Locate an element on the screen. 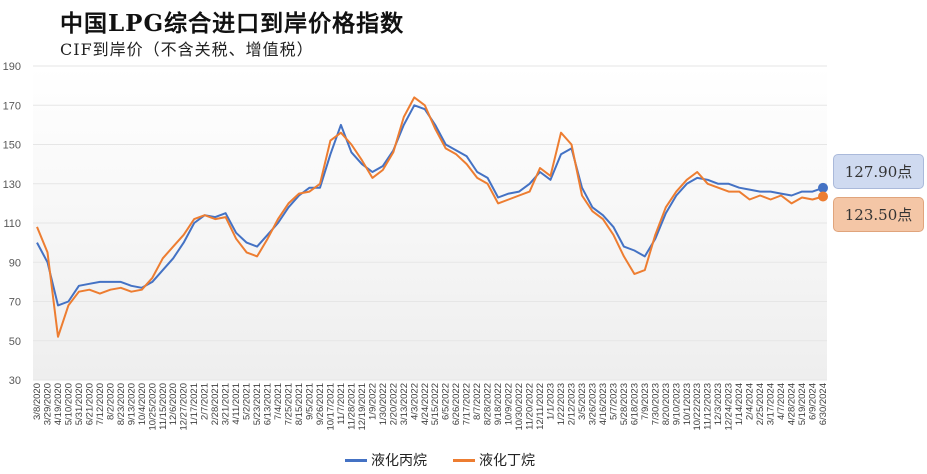 This screenshot has width=927, height=474. y-tick-label: 110 is located at coordinates (12, 224).